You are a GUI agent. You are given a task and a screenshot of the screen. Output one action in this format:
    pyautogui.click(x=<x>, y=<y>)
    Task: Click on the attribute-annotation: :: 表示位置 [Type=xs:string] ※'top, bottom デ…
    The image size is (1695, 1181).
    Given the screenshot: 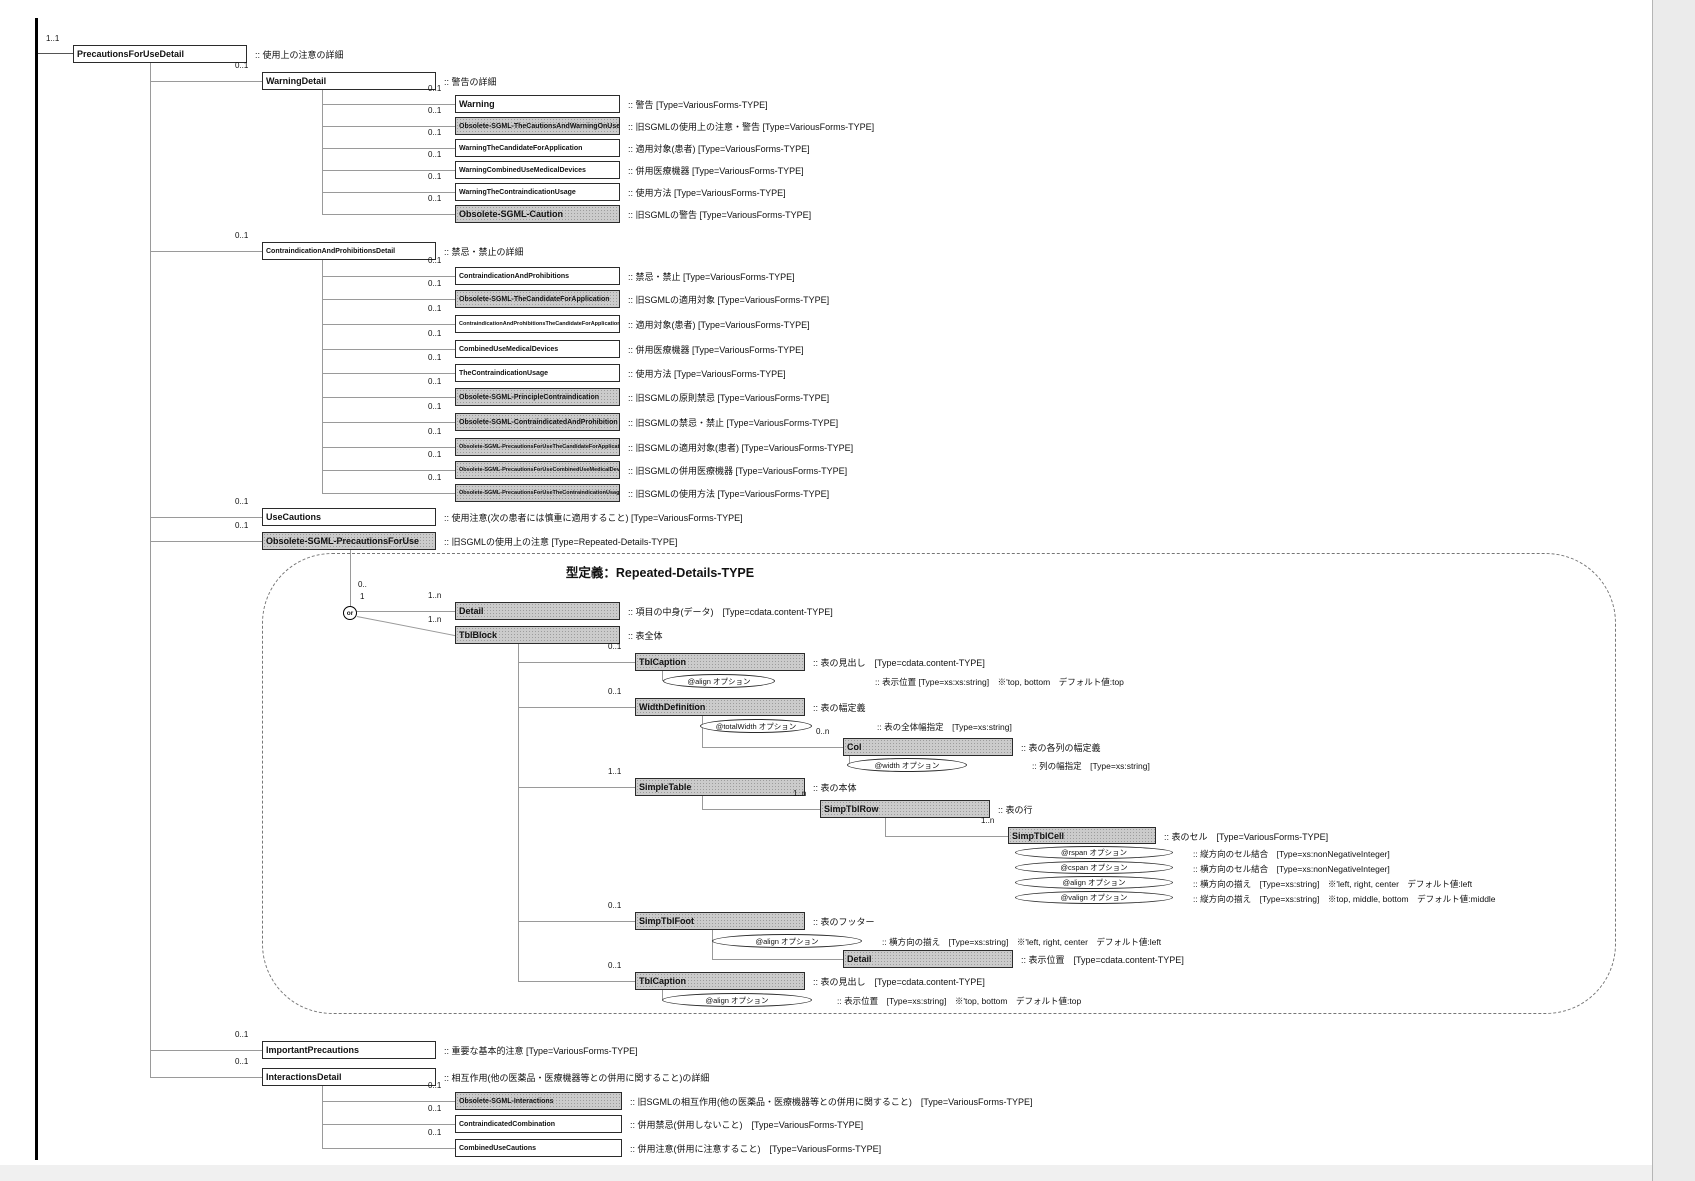 What is the action you would take?
    pyautogui.click(x=959, y=1001)
    